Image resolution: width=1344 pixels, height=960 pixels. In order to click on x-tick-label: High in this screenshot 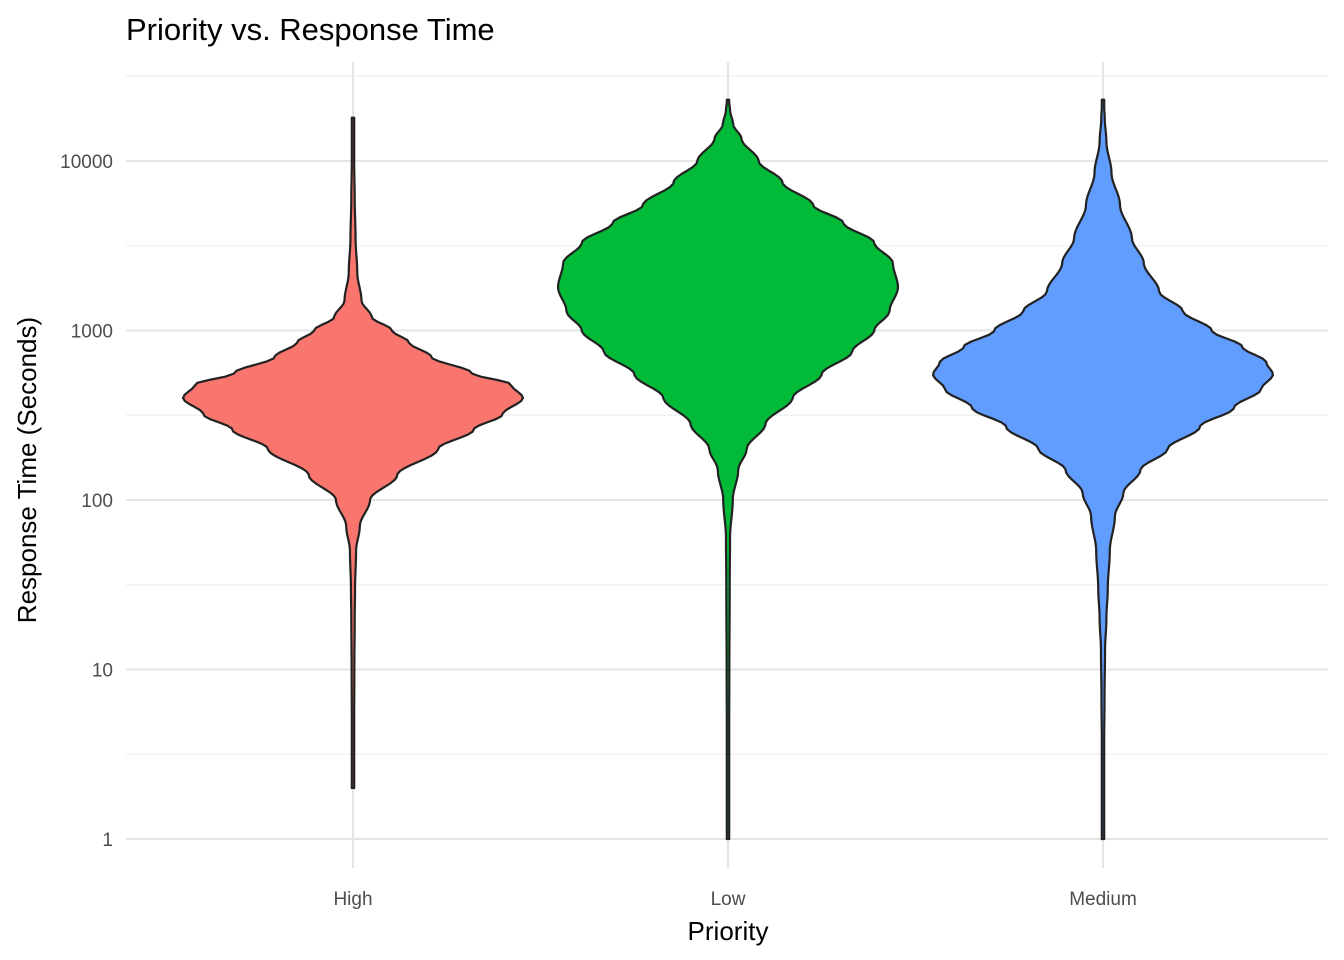, I will do `click(352, 899)`.